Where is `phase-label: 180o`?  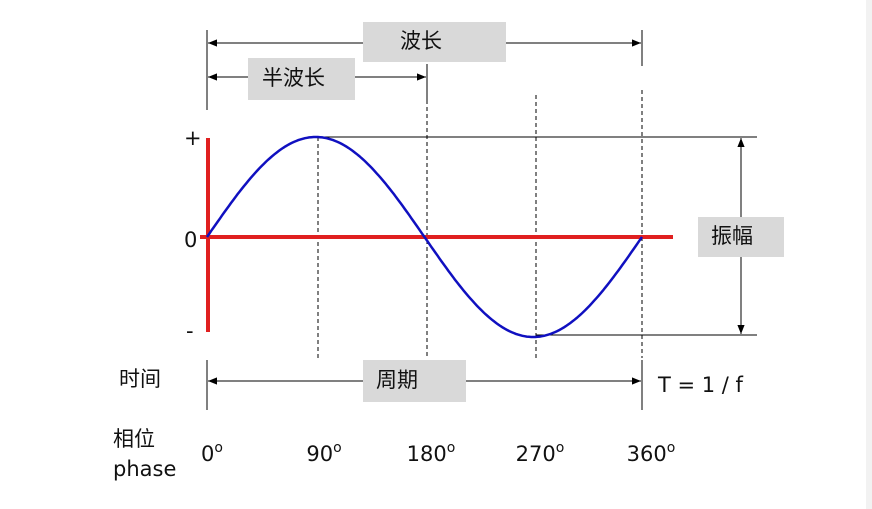
phase-label: 180o is located at coordinates (431, 453).